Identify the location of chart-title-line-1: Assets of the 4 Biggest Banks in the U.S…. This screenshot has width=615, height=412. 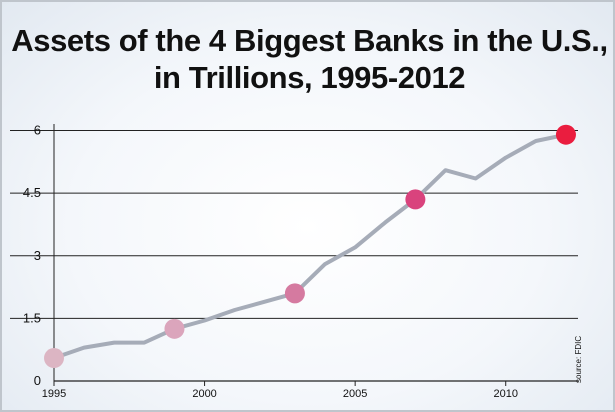
(309, 40).